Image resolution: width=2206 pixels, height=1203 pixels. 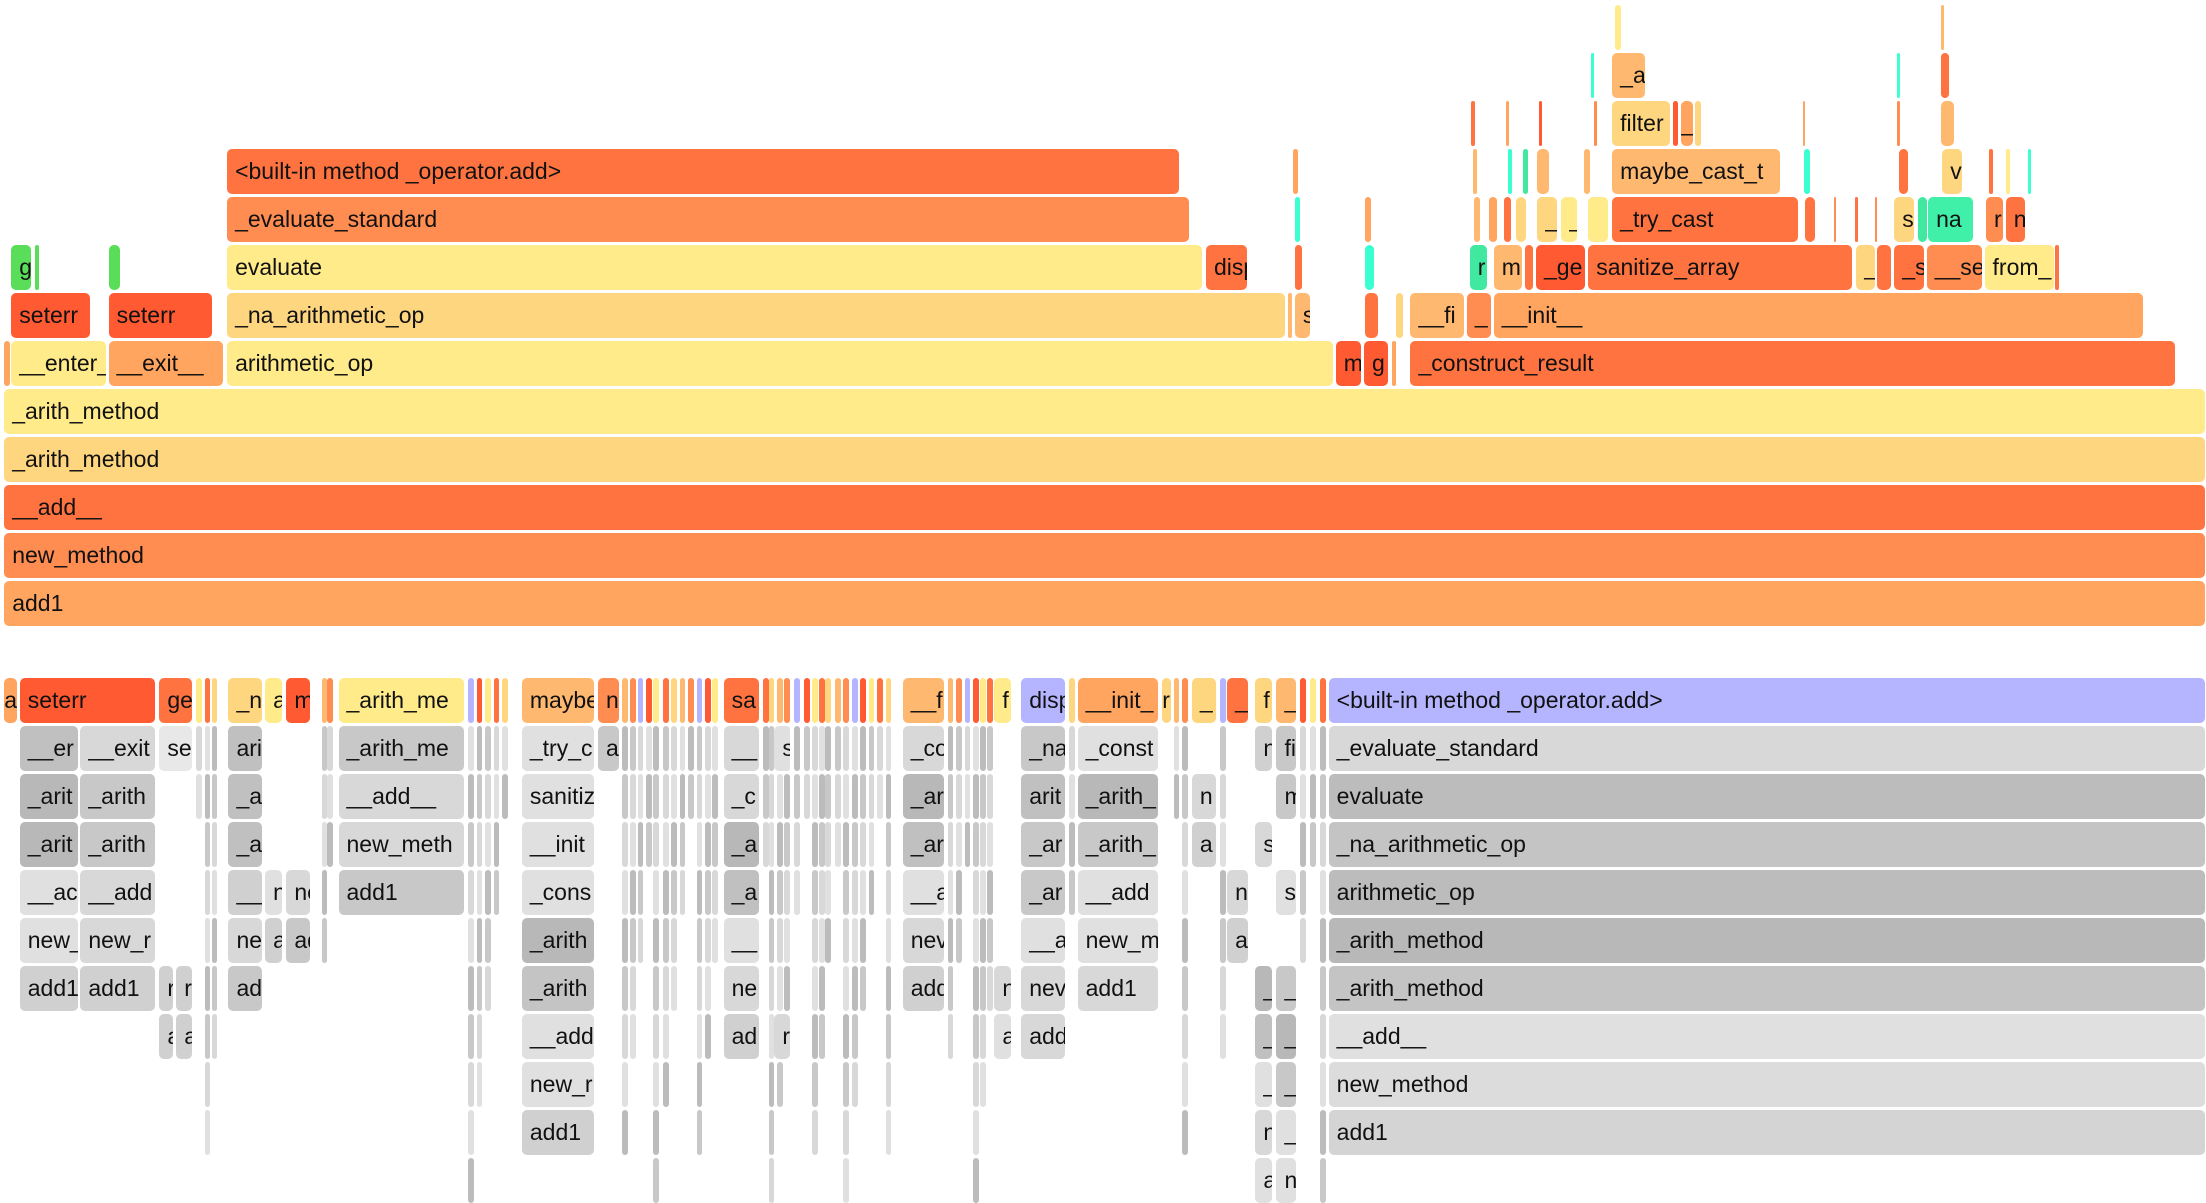 I want to click on flame-frame: _arit, so click(x=48, y=844).